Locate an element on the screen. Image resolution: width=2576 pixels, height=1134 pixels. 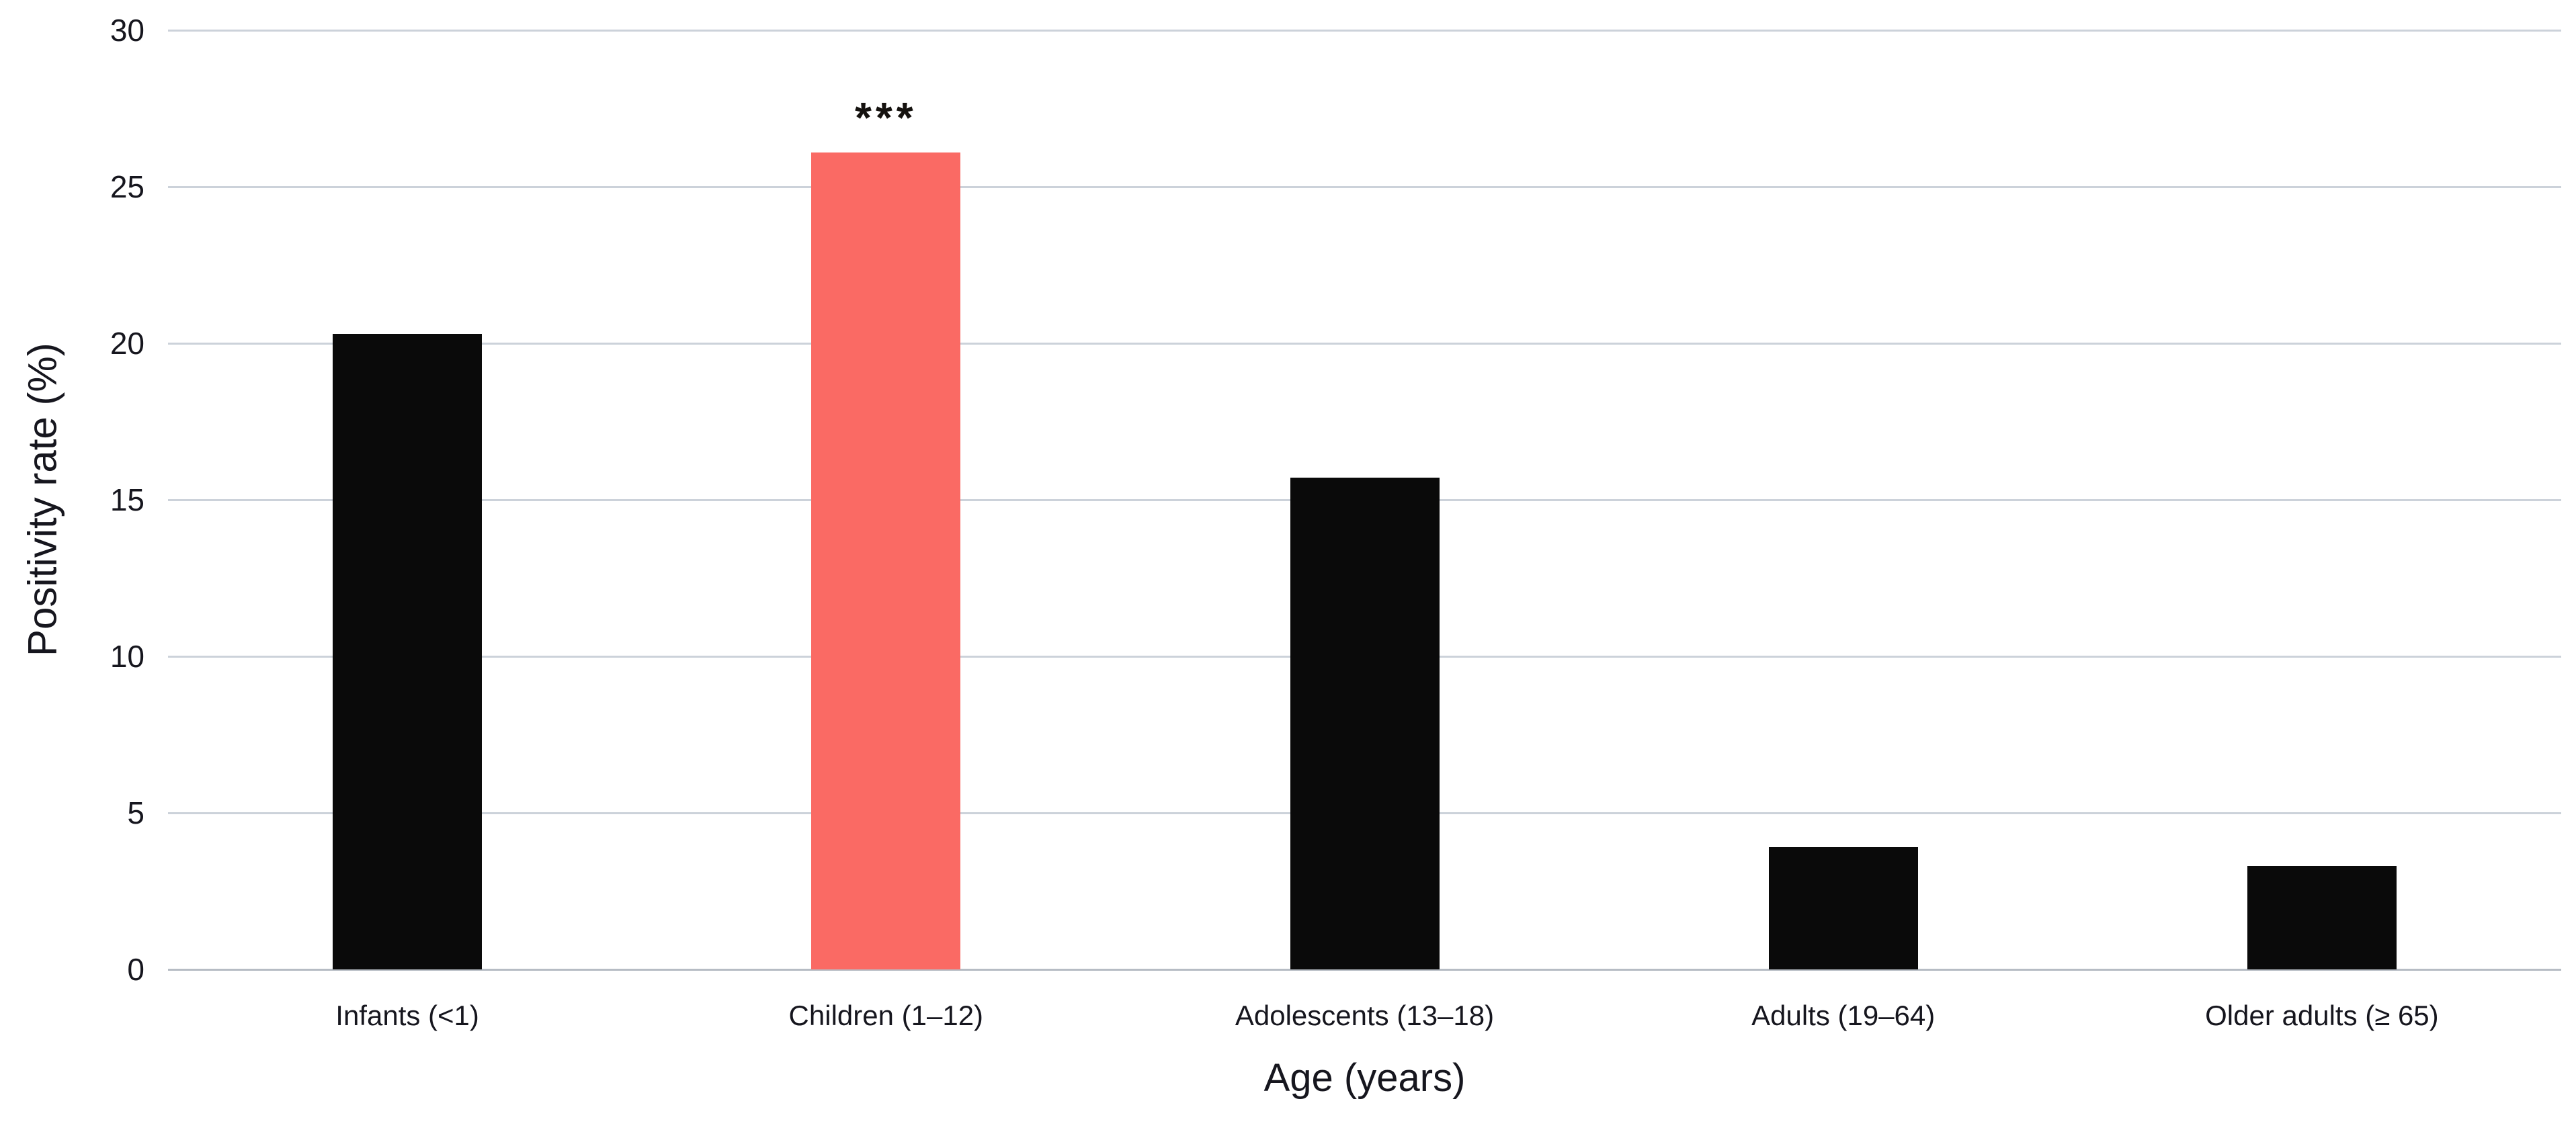
y-tick-label: 15 is located at coordinates (127, 499).